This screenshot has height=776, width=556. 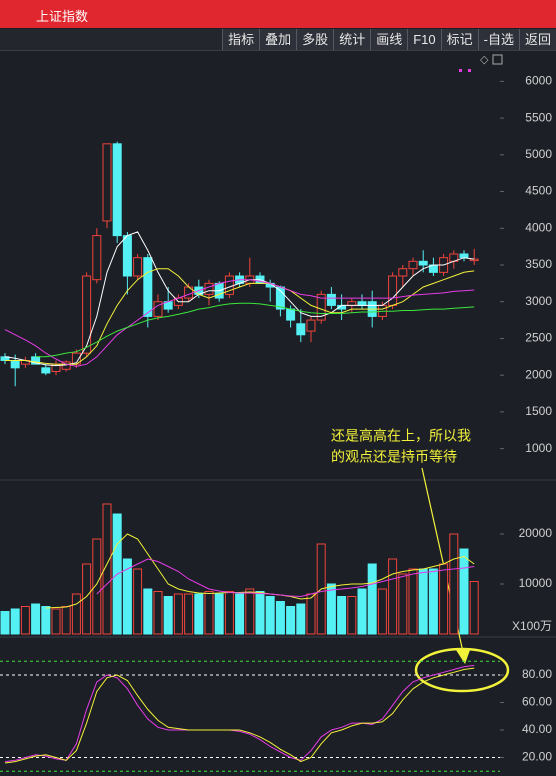 What do you see at coordinates (538, 191) in the screenshot?
I see `y-tick-label: 4500` at bounding box center [538, 191].